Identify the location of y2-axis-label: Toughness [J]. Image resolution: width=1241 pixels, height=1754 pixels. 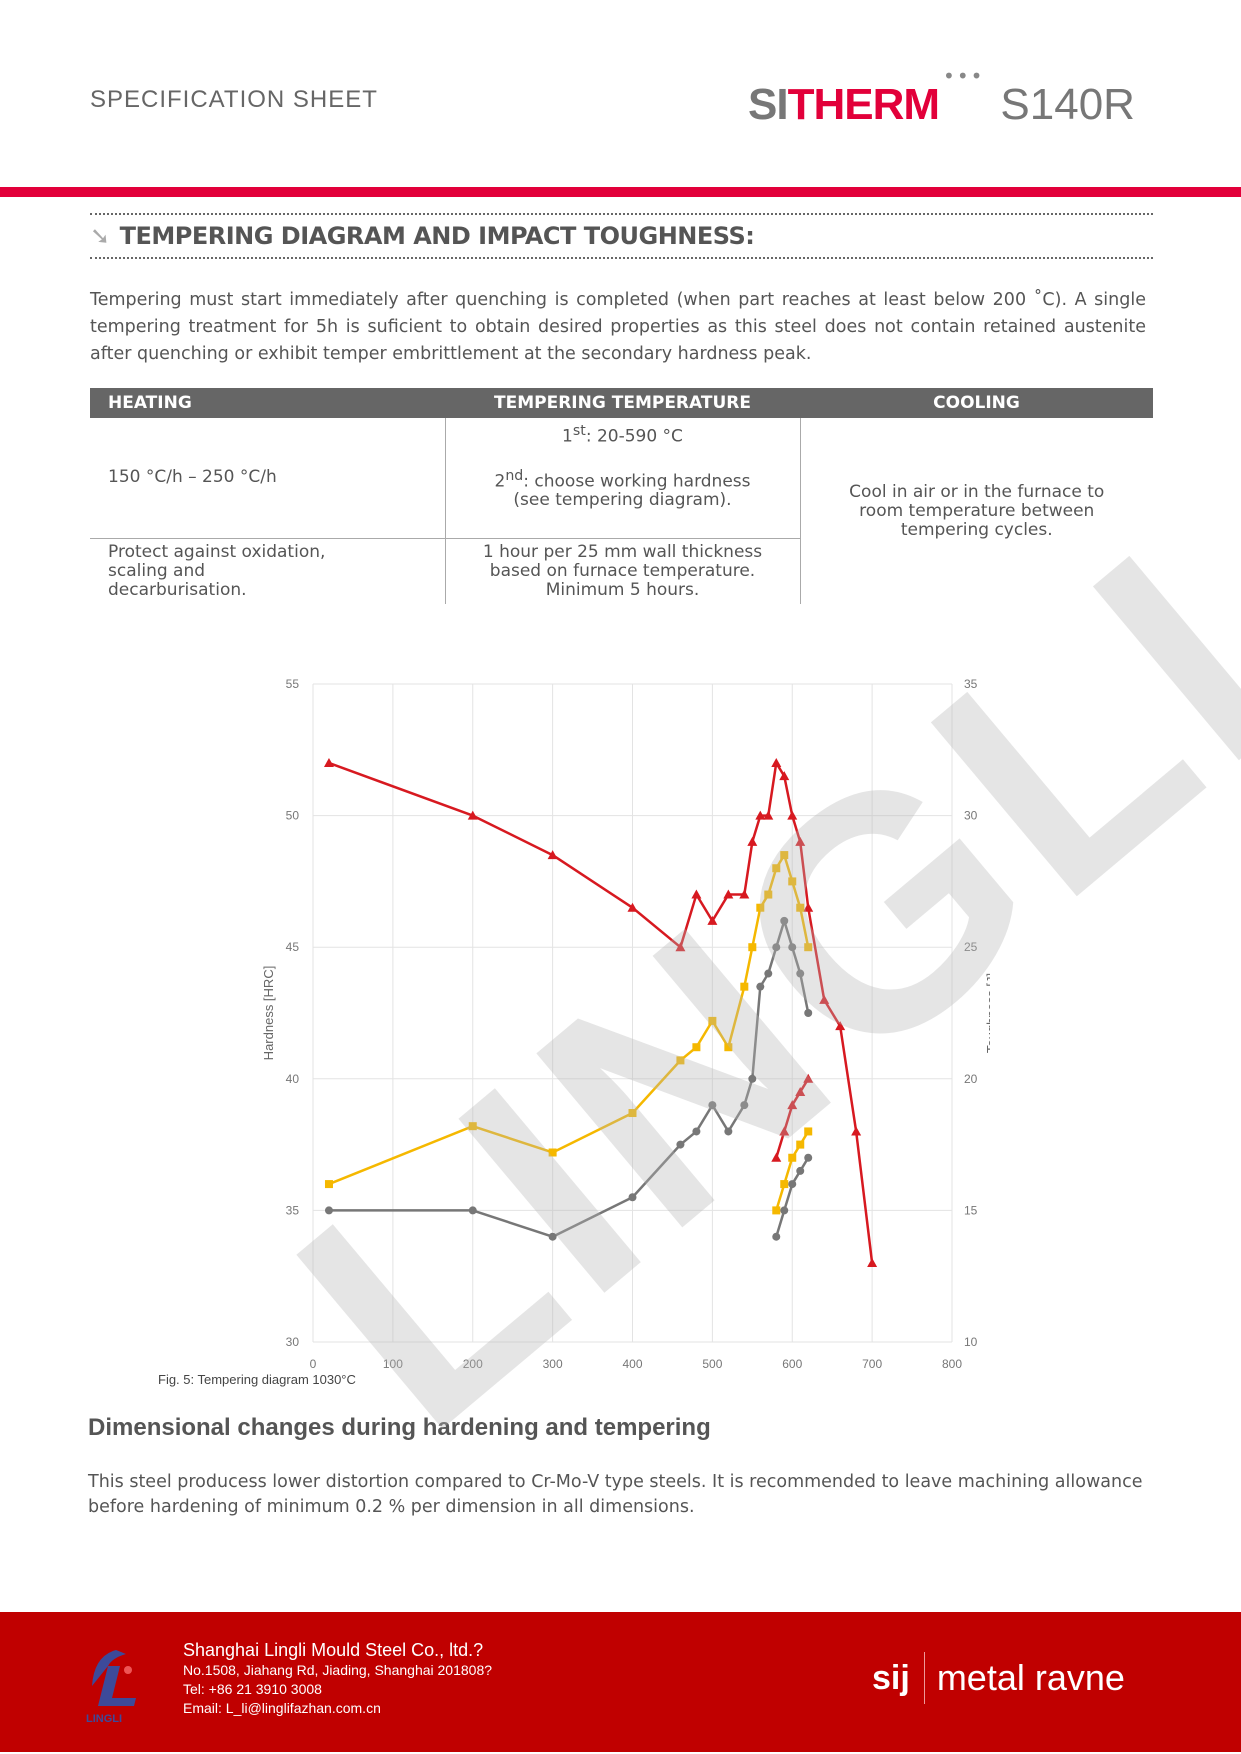
(987, 1013).